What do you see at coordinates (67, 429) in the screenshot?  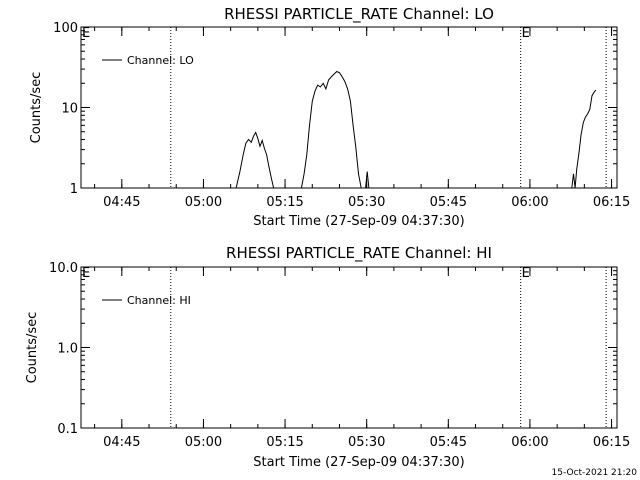 I see `y-tick-label: 0.1` at bounding box center [67, 429].